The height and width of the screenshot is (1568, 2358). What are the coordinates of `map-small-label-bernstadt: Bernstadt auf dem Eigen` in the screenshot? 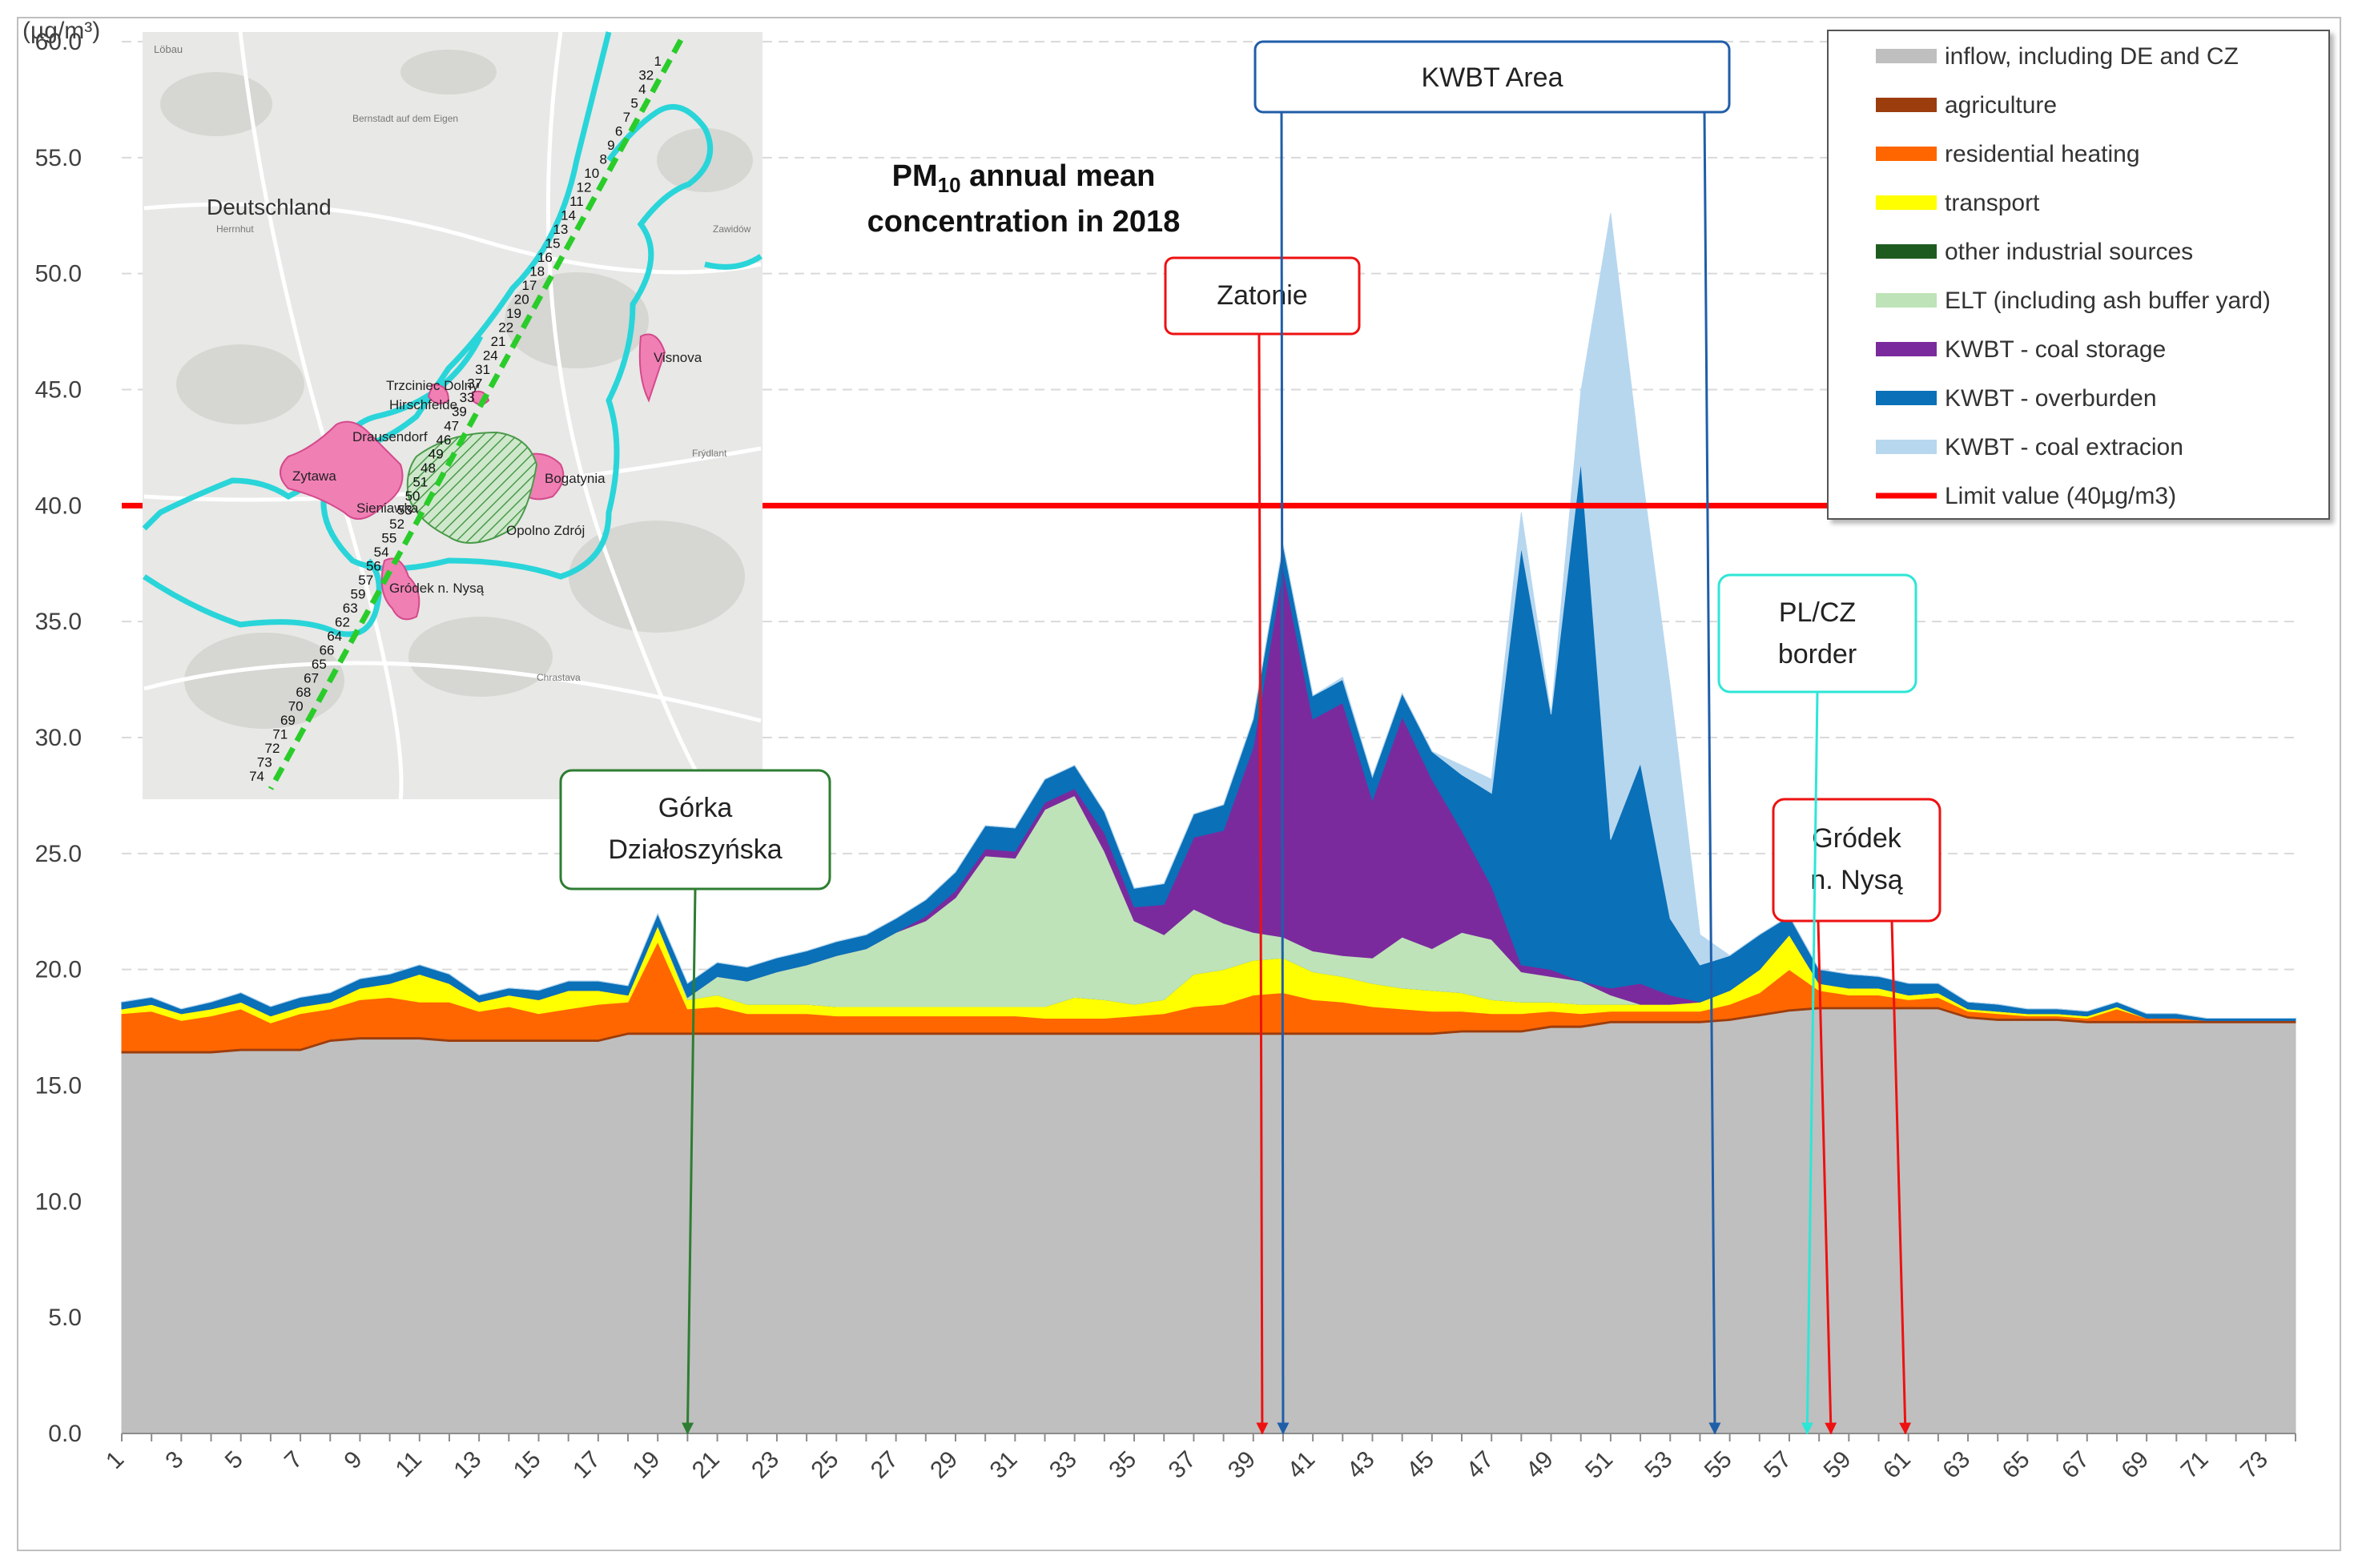 It's located at (405, 118).